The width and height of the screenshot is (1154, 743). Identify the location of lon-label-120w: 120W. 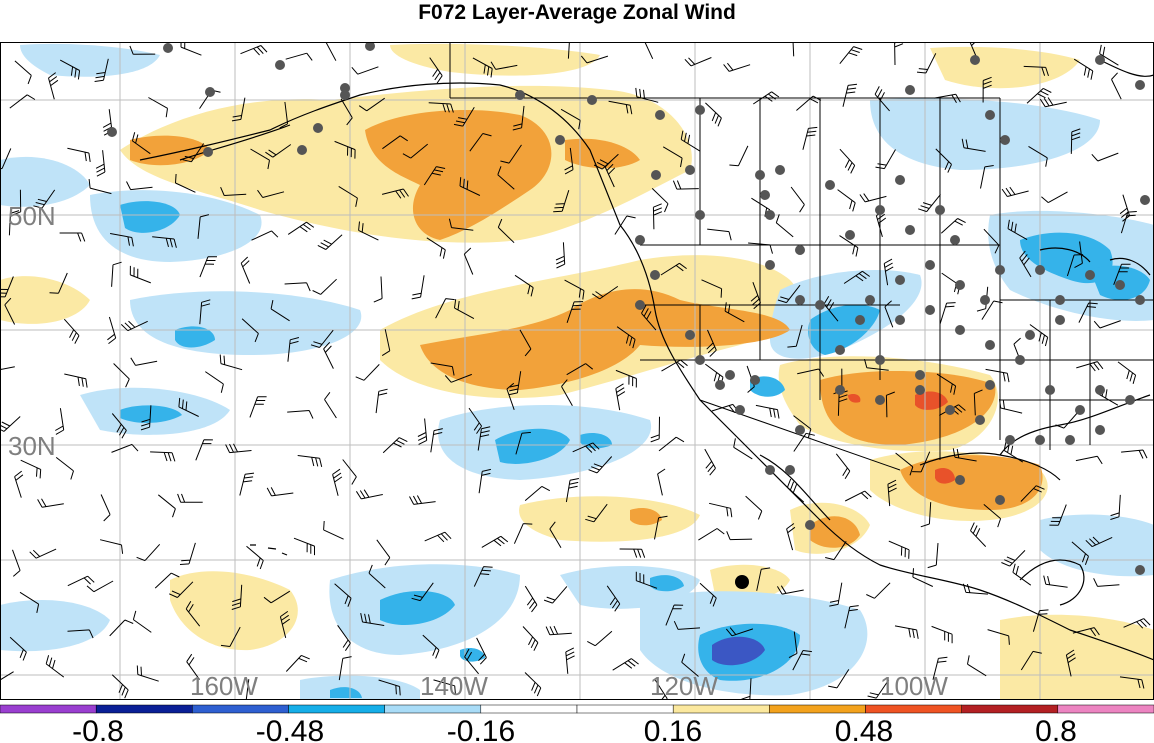
(684, 685).